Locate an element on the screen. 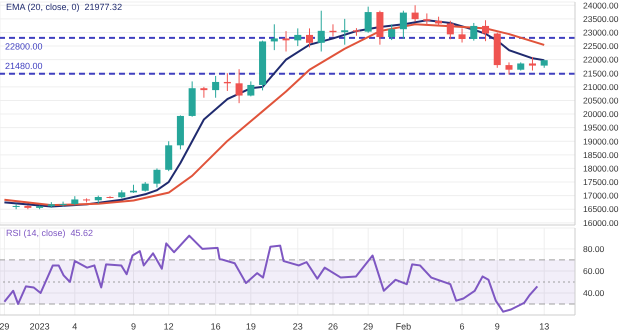 This screenshot has height=333, width=629. y-tick-label: 22500.00 is located at coordinates (601, 46).